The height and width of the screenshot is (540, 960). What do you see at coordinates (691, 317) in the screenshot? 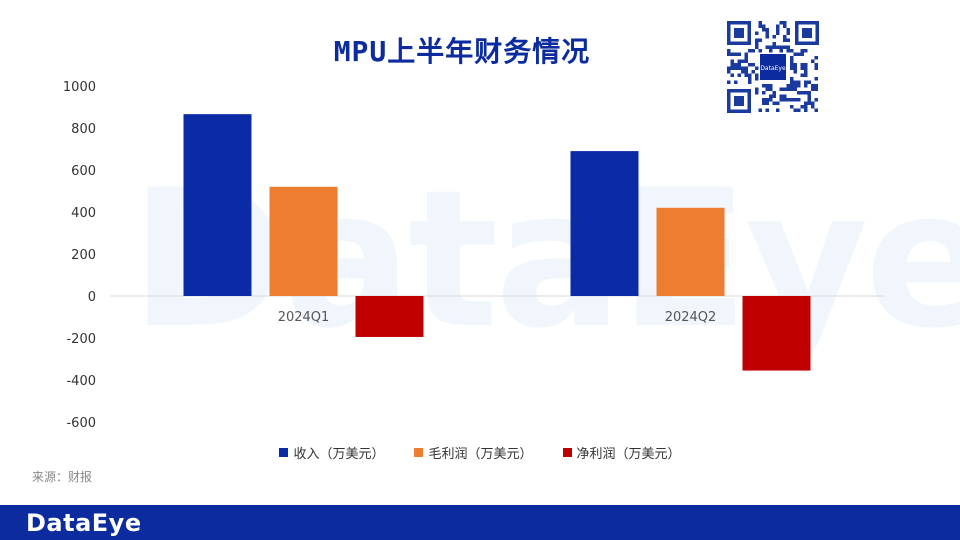
I see `x-tick-label: 2024Q2` at bounding box center [691, 317].